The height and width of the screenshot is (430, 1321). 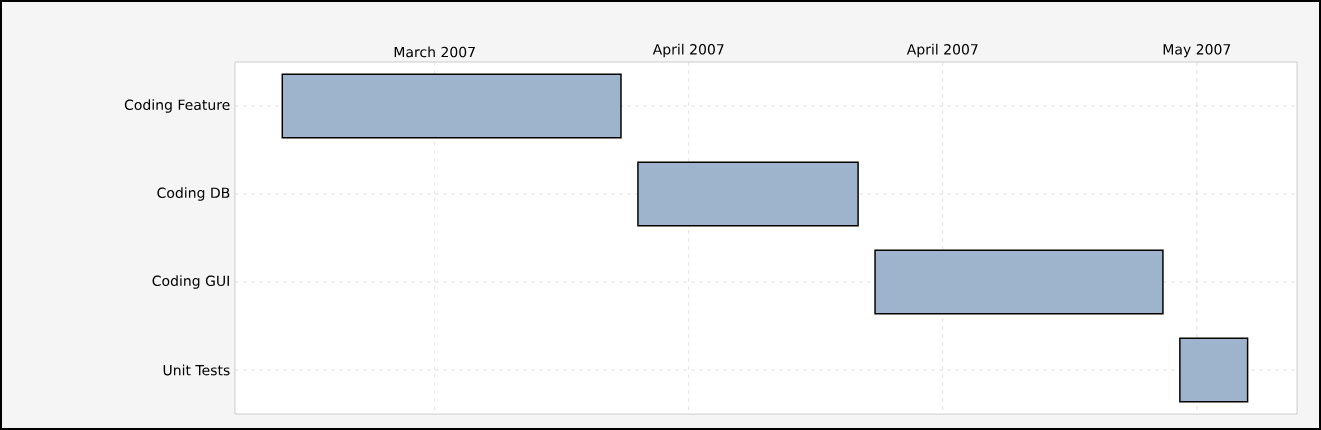 What do you see at coordinates (193, 194) in the screenshot?
I see `y-tick-label: Coding DB` at bounding box center [193, 194].